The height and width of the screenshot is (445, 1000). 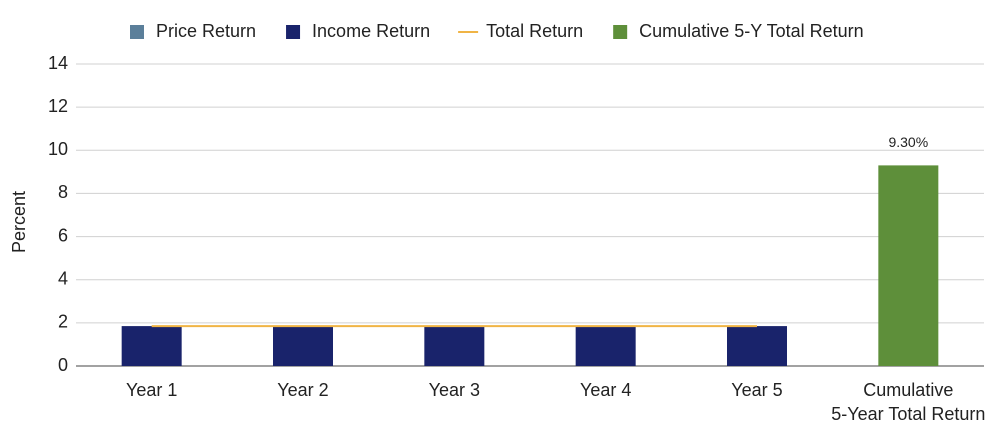 What do you see at coordinates (63, 365) in the screenshot?
I see `y-tick-label: 0` at bounding box center [63, 365].